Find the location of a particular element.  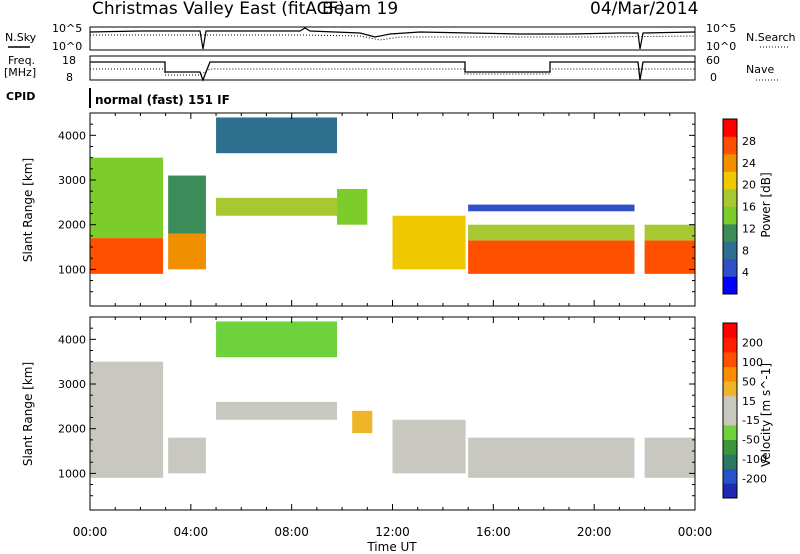

nsearch-label: N.Search is located at coordinates (771, 37).